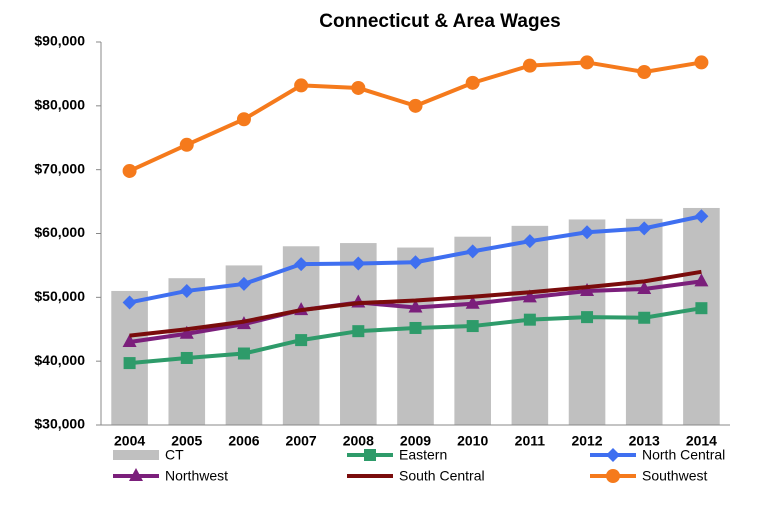 The width and height of the screenshot is (763, 512). Describe the element at coordinates (439, 21) in the screenshot. I see `chart-title: Connecticut & Area Wages` at that location.